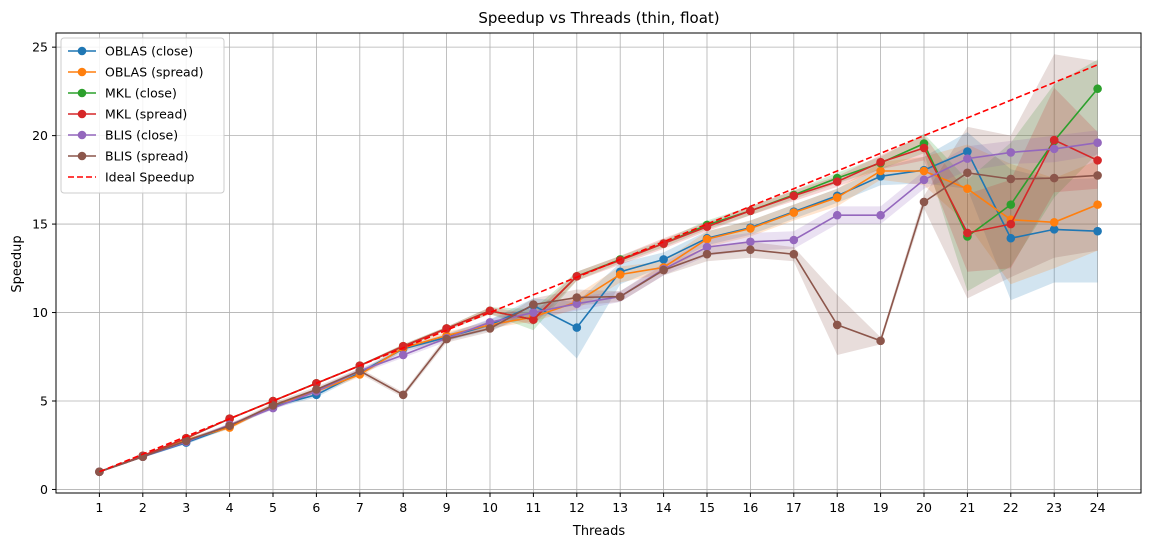 The width and height of the screenshot is (1151, 551). I want to click on x-tick-label: 4, so click(230, 507).